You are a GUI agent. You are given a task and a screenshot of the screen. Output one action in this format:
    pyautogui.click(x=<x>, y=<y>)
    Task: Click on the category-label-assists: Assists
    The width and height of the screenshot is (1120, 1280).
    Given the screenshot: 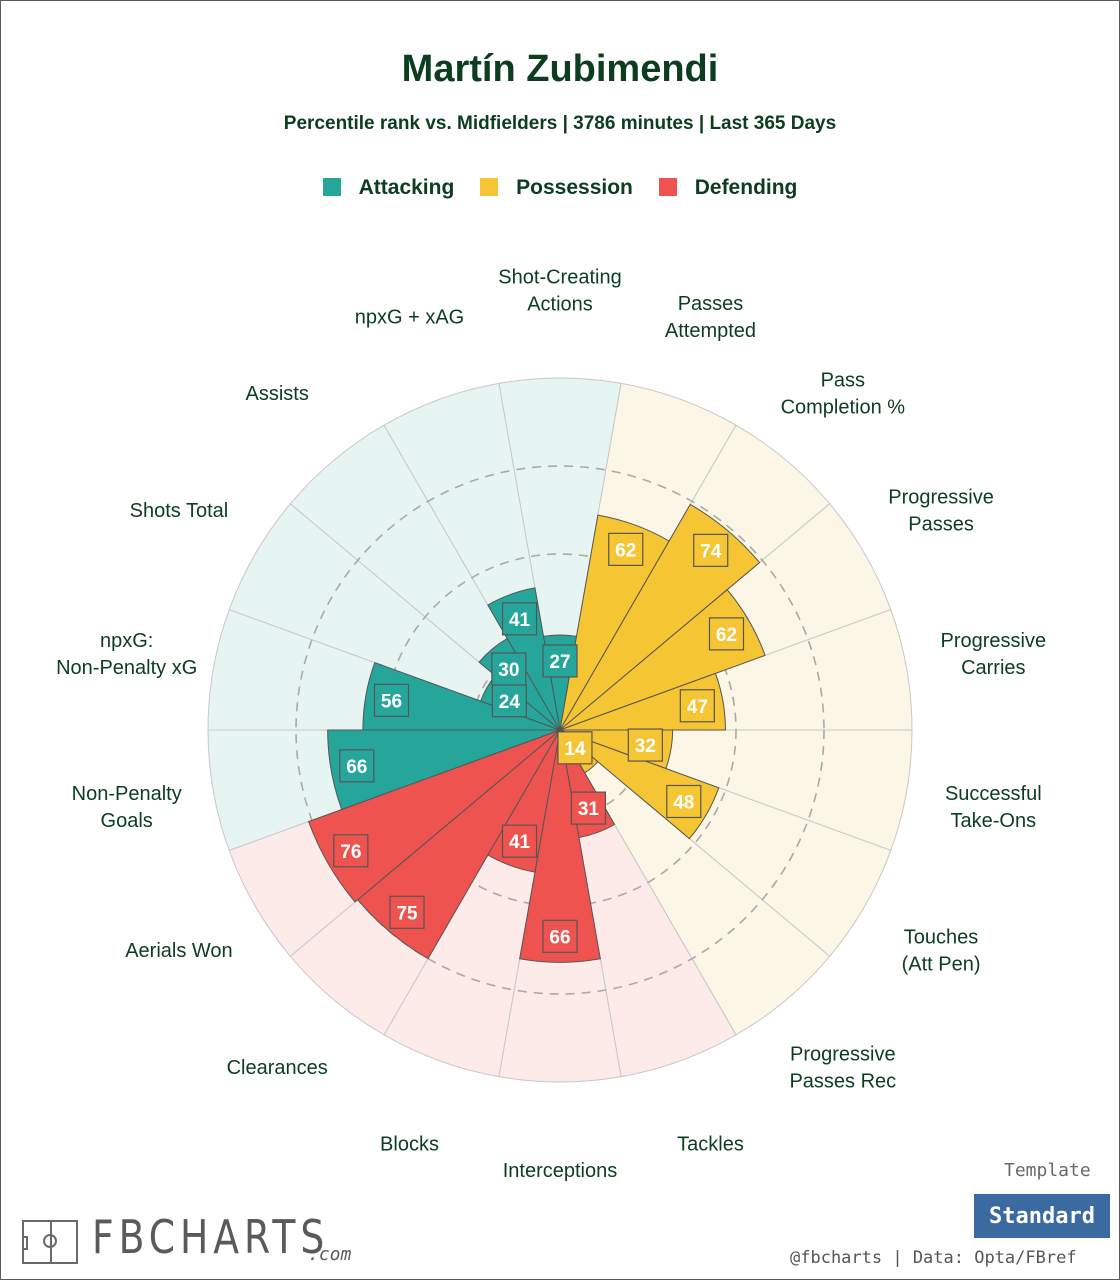 What is the action you would take?
    pyautogui.click(x=277, y=394)
    